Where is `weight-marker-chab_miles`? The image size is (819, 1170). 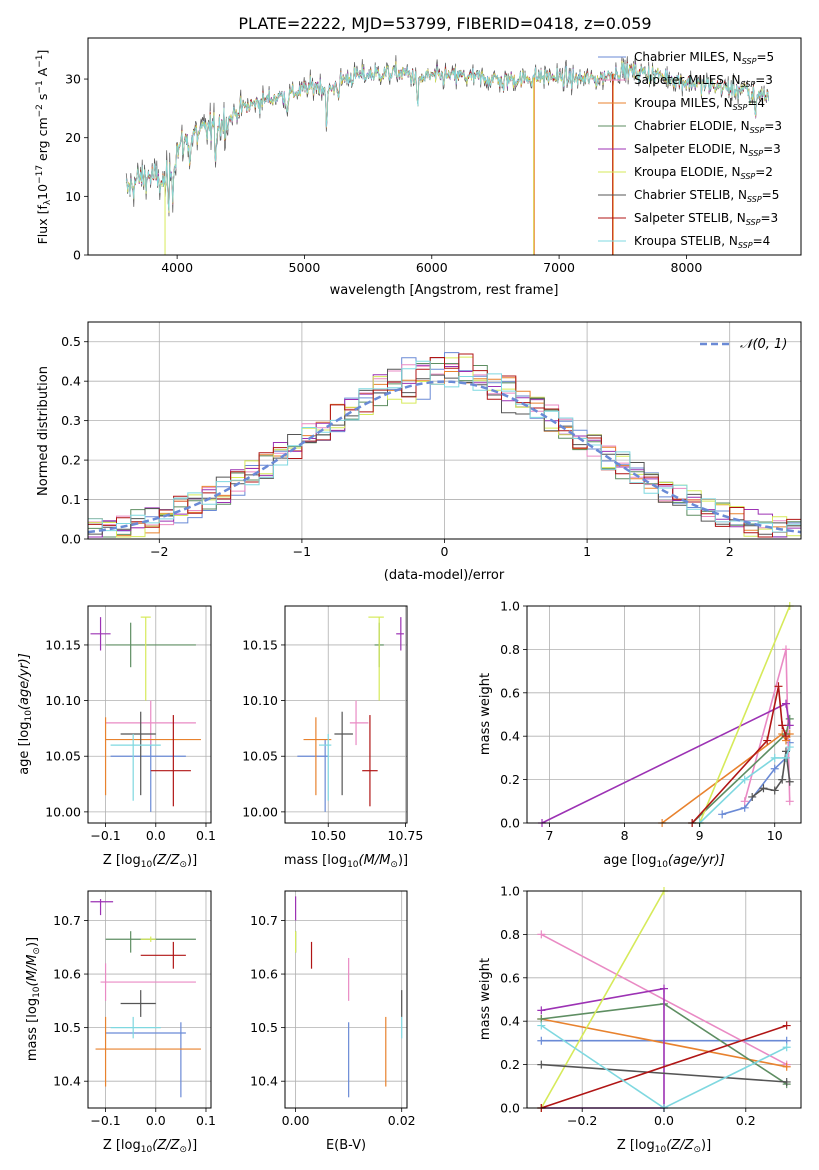
weight-marker-chab_miles is located at coordinates (722, 814).